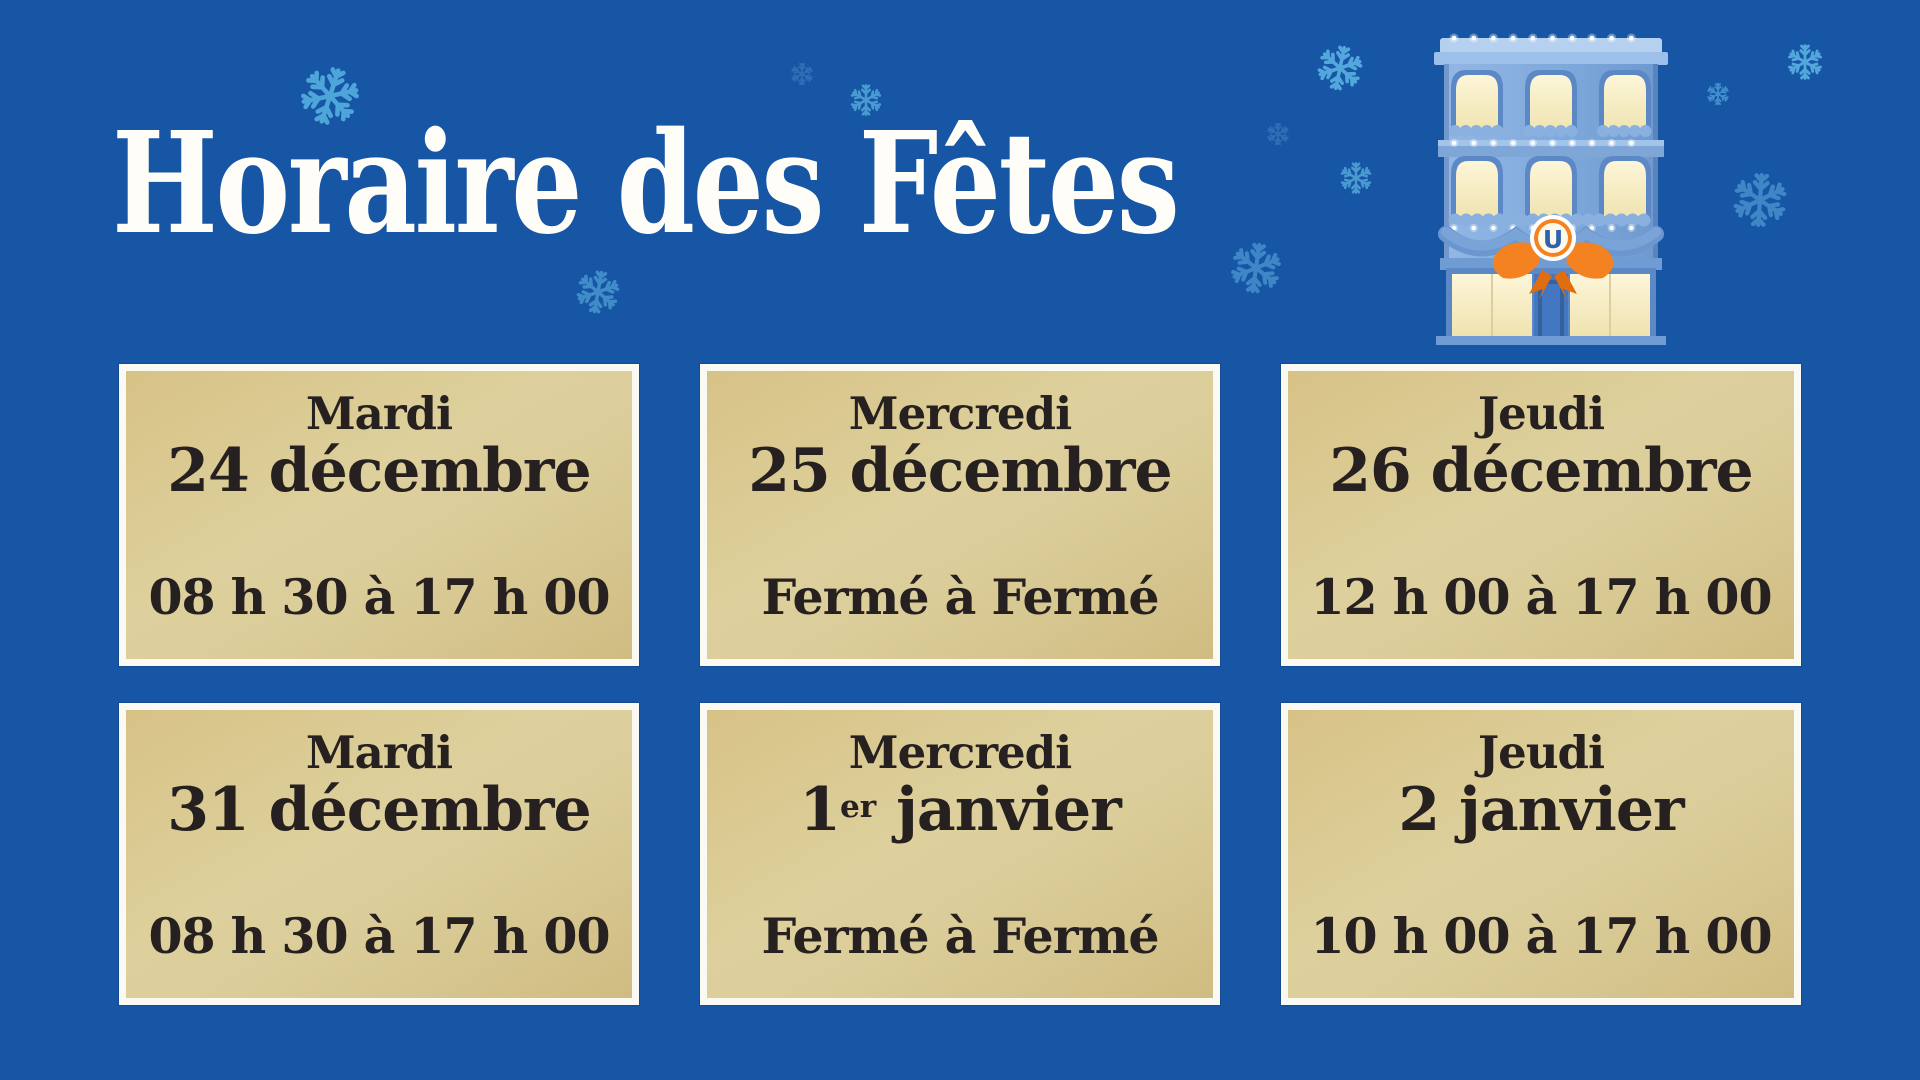 This screenshot has height=1080, width=1920. I want to click on card-hours-label: 12 h 00 à 17 h 00, so click(1541, 596).